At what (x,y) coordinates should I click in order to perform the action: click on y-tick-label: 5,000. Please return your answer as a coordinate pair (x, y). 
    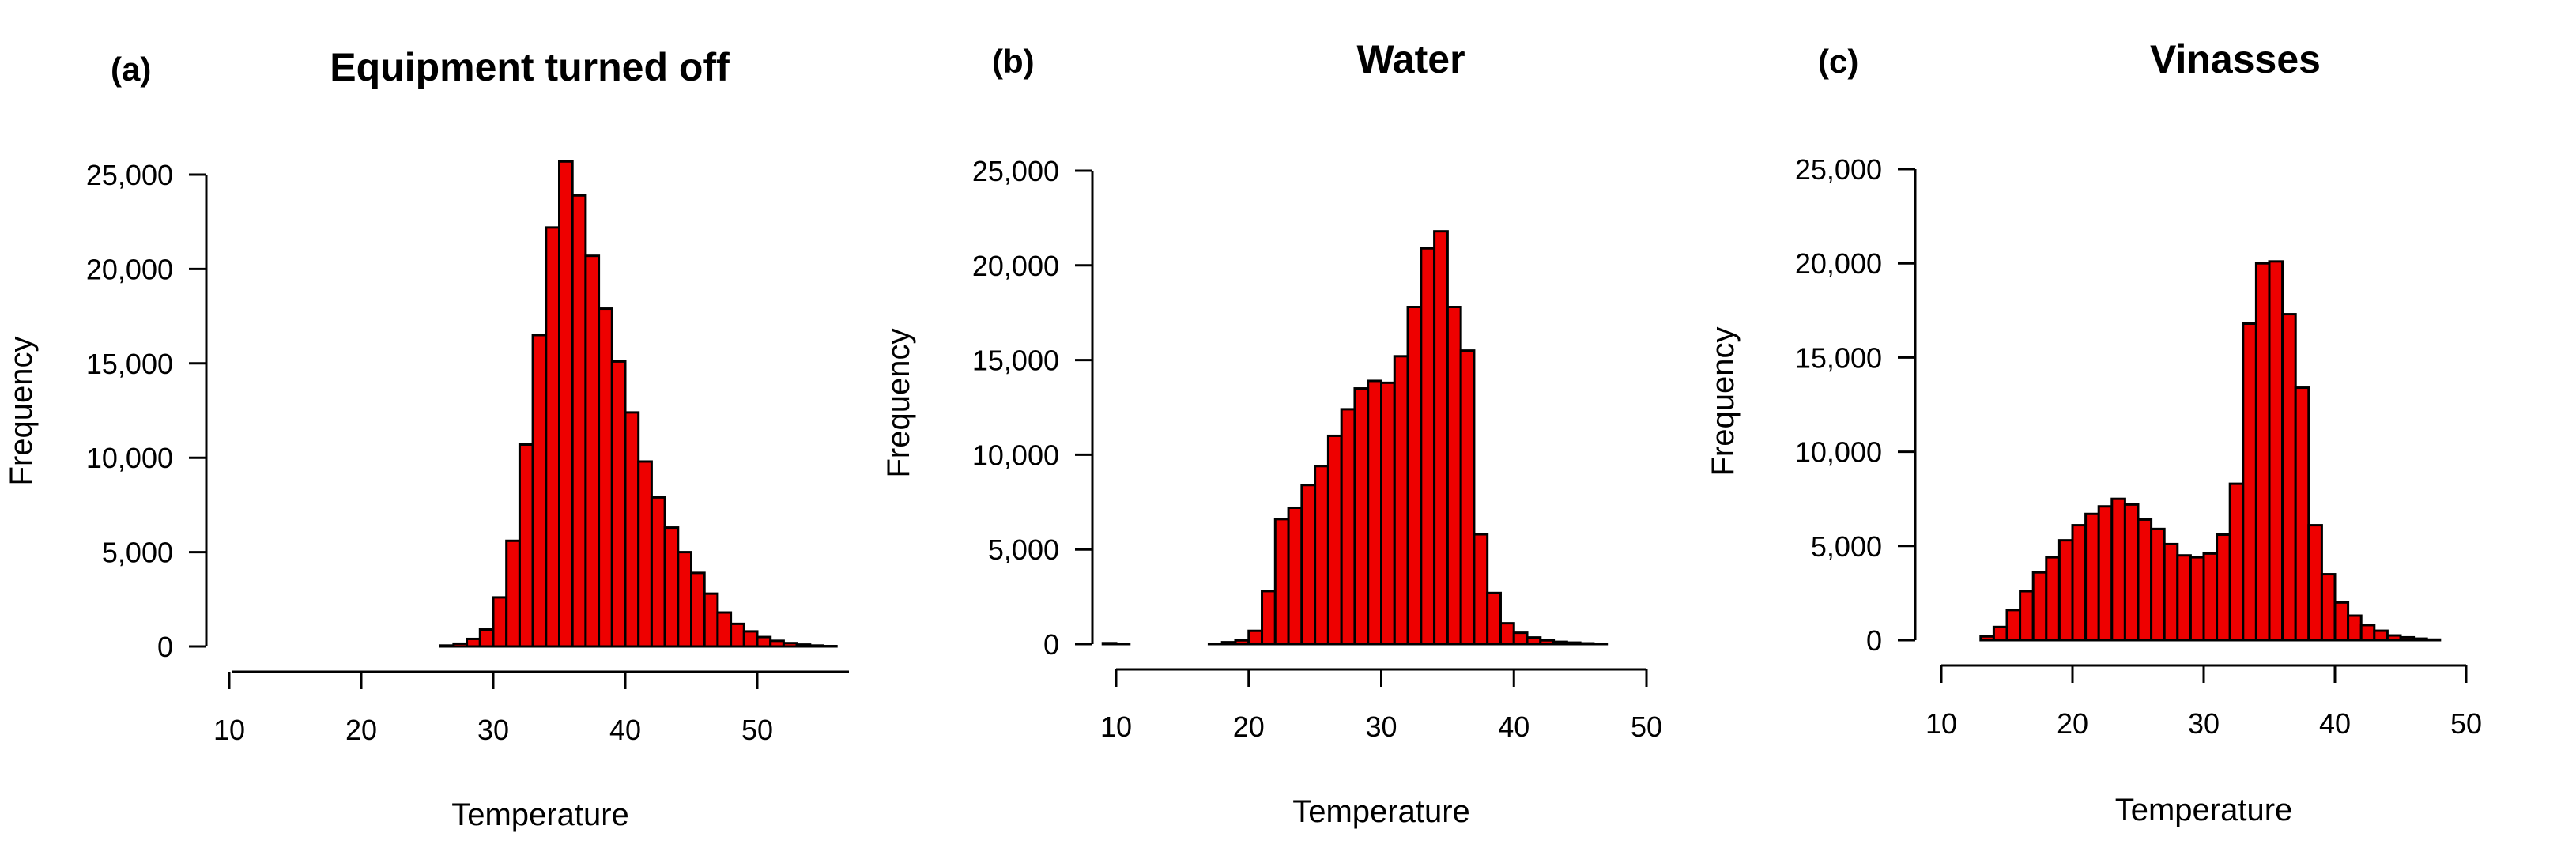
    Looking at the image, I should click on (1023, 549).